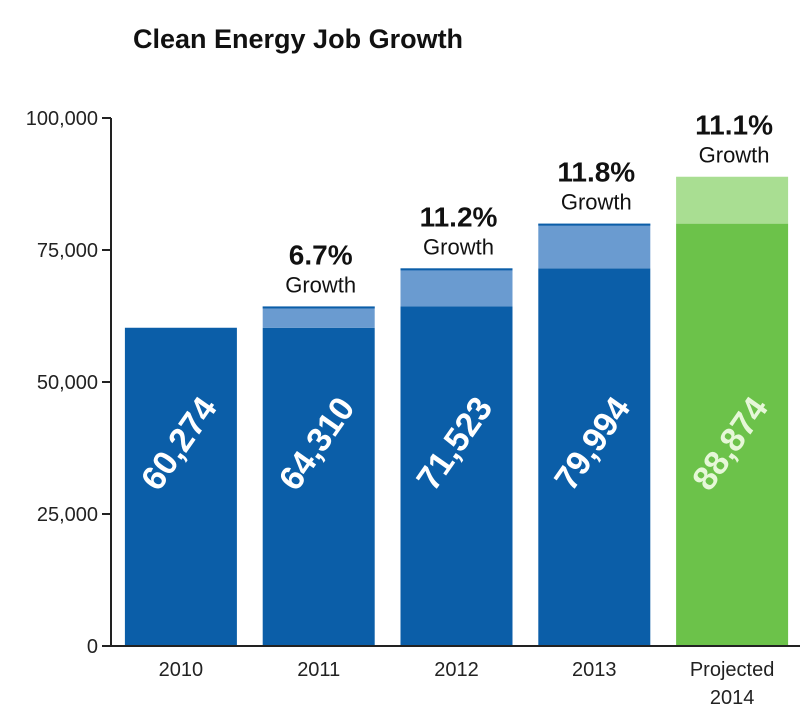  Describe the element at coordinates (321, 254) in the screenshot. I see `growth-pct-label-1: 6.7%` at that location.